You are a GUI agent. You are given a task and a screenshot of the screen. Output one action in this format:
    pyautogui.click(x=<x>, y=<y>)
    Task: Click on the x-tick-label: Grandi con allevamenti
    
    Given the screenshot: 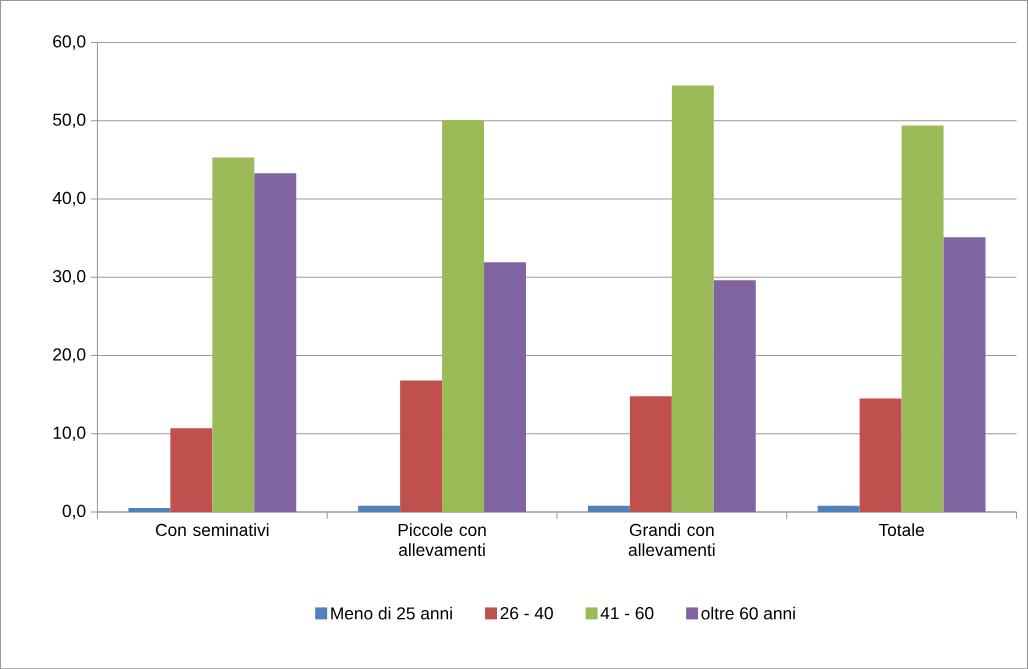 What is the action you would take?
    pyautogui.click(x=671, y=539)
    